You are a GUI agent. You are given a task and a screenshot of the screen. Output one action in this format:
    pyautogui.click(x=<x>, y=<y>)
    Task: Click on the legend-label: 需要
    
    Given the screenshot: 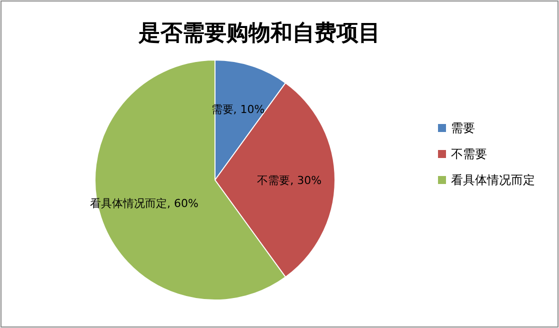 What is the action you would take?
    pyautogui.click(x=463, y=128)
    